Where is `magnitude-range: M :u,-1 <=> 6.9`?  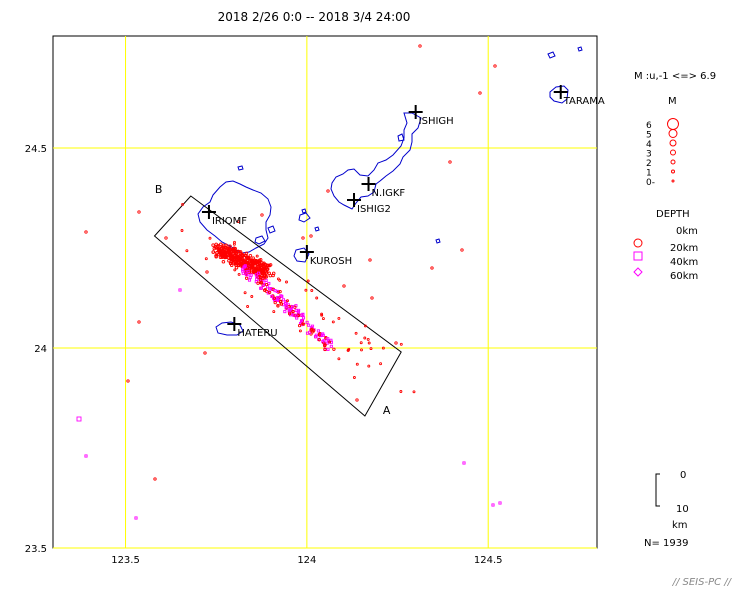 magnitude-range: M :u,-1 <=> 6.9 is located at coordinates (675, 76).